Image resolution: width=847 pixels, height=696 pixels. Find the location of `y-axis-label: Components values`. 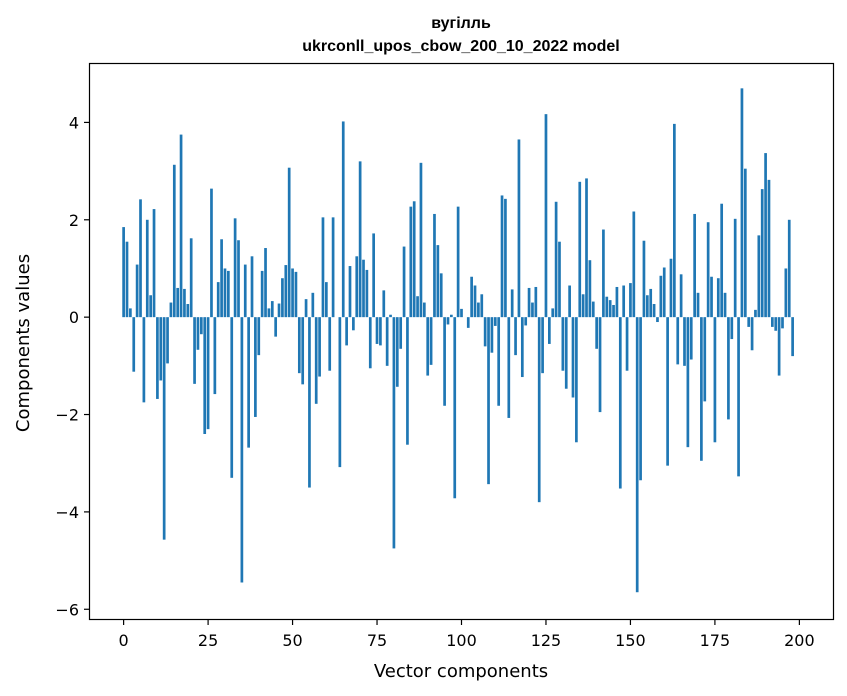

y-axis-label: Components values is located at coordinates (23, 343).